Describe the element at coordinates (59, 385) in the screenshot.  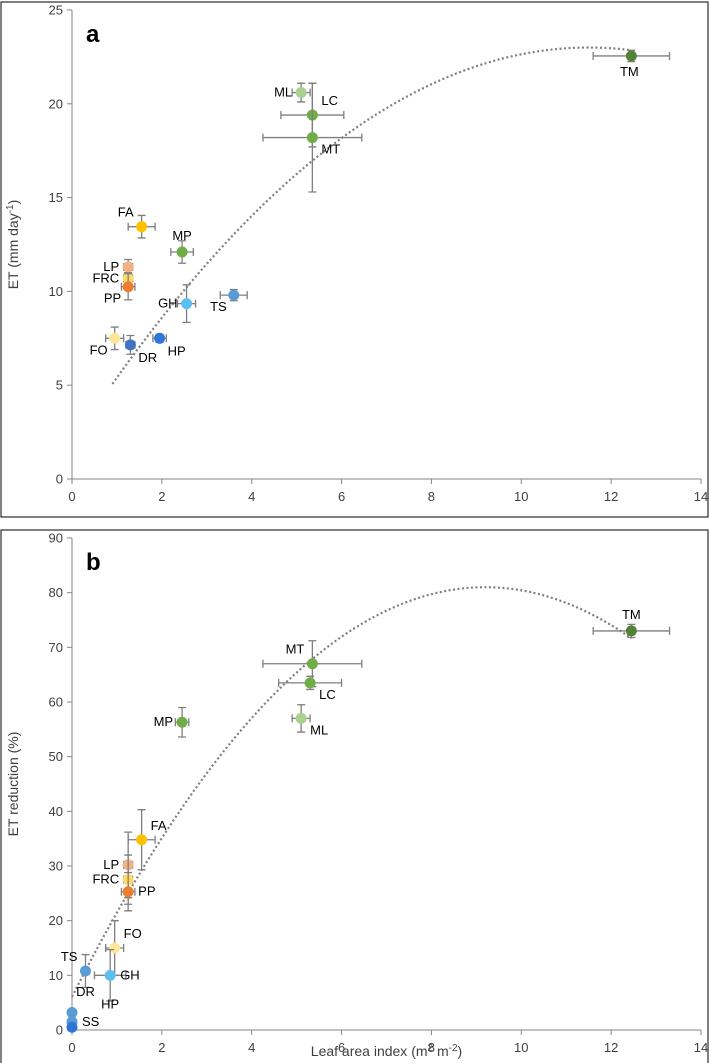
I see `y-tick-label: 5` at that location.